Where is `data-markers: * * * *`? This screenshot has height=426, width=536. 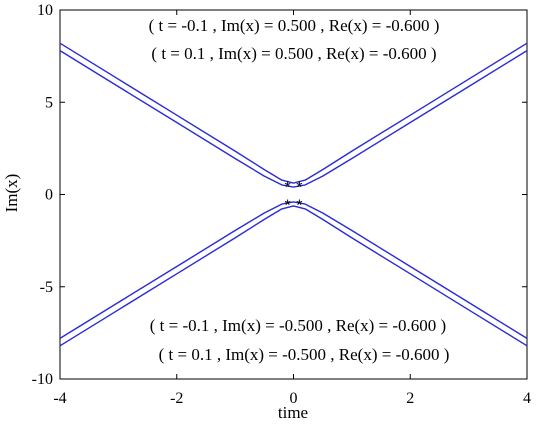 data-markers: * * * * is located at coordinates (294, 196).